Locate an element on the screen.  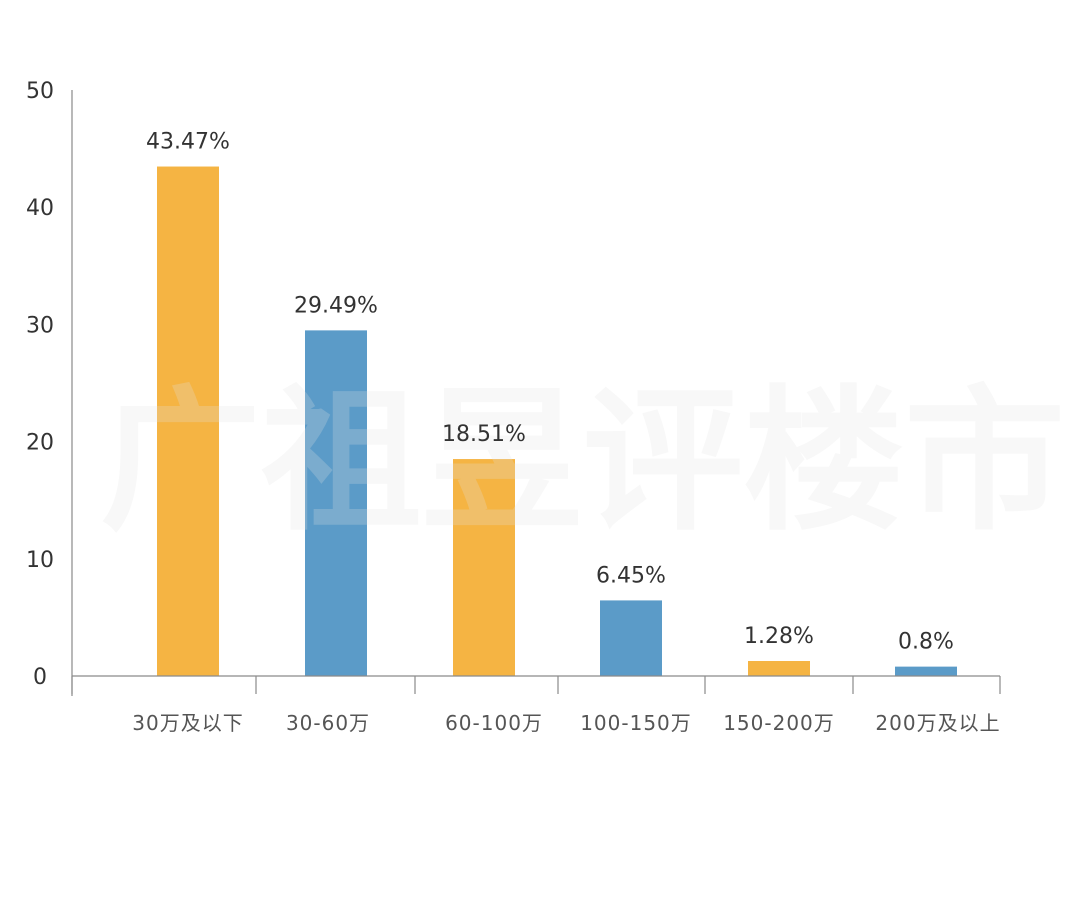
y-tick-label: 50 is located at coordinates (40, 91).